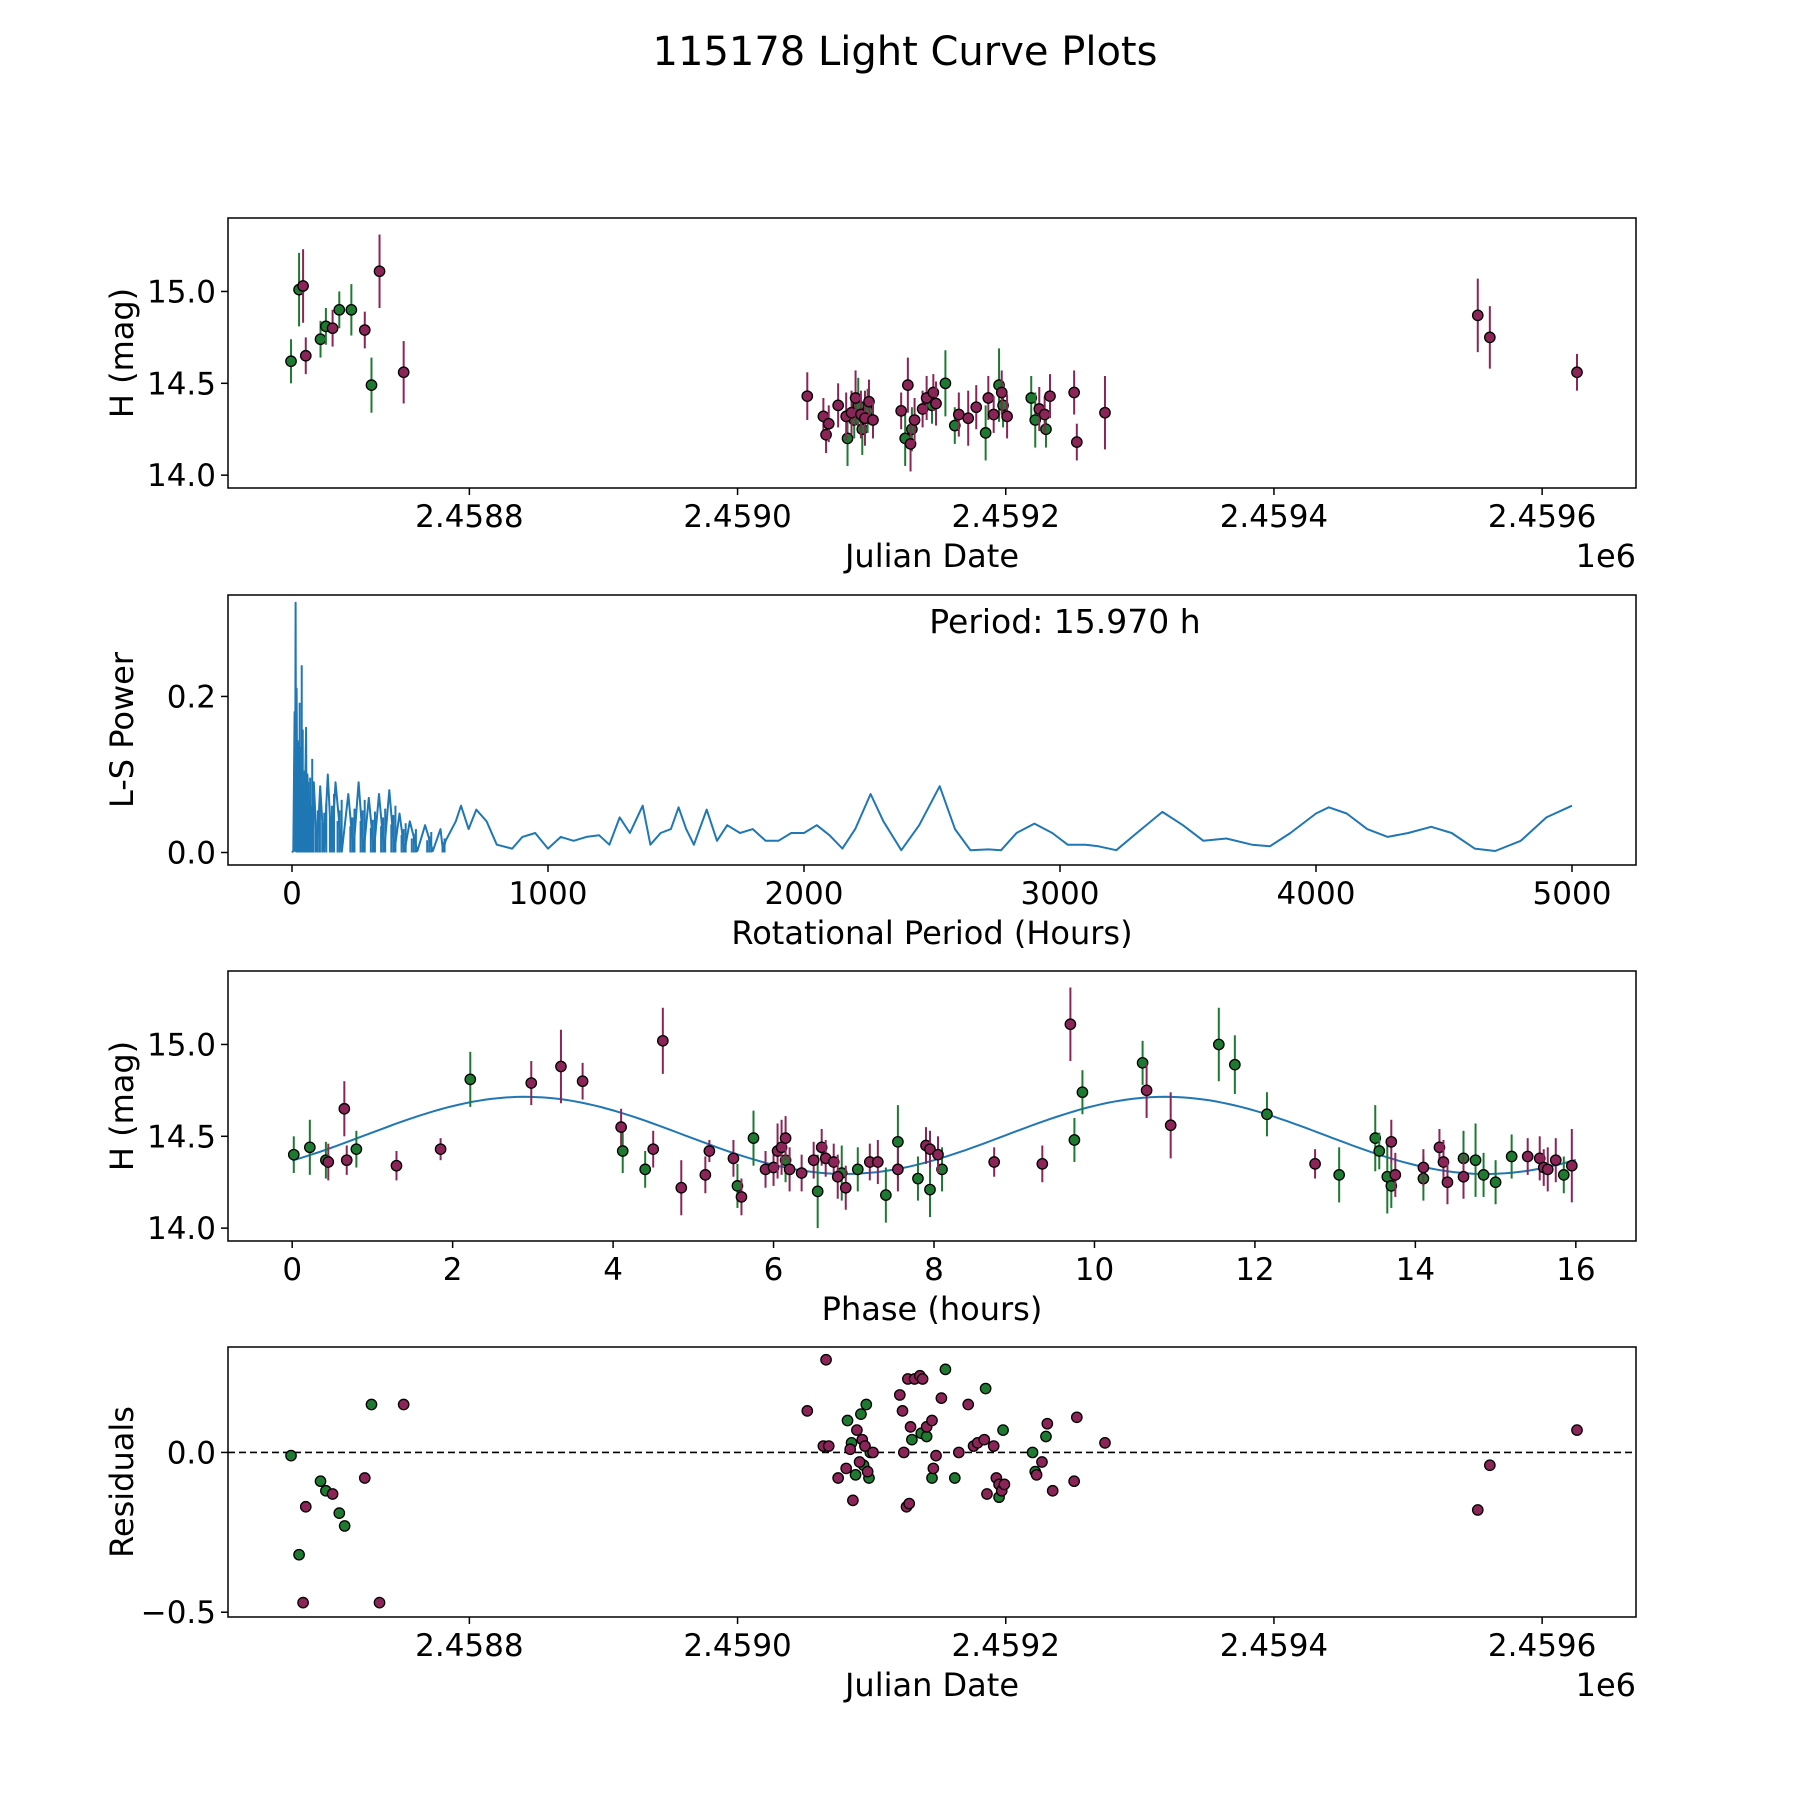 Image resolution: width=1800 pixels, height=1800 pixels. Describe the element at coordinates (1572, 894) in the screenshot. I see `x-tick-label: 5000` at that location.